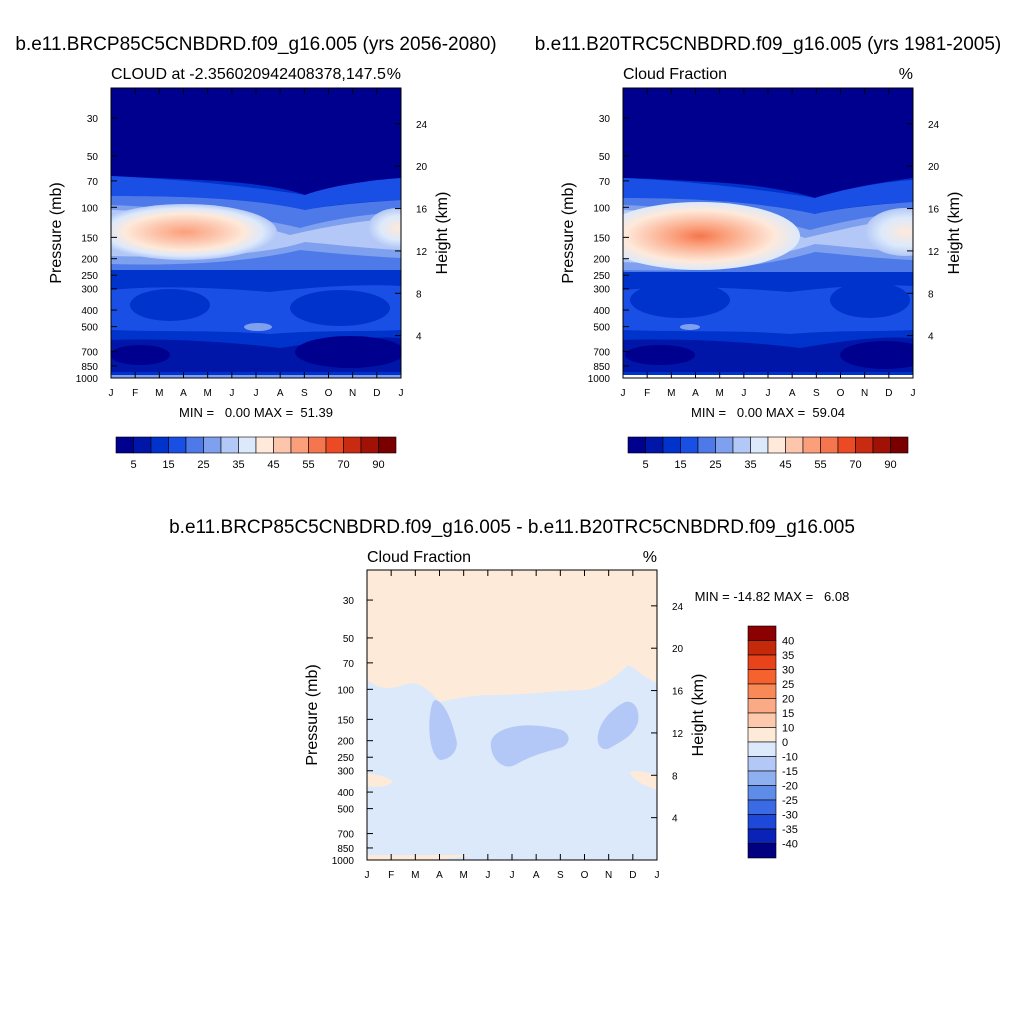 The image size is (1024, 1024). I want to click on pressure-tick-label: 200, so click(345, 742).